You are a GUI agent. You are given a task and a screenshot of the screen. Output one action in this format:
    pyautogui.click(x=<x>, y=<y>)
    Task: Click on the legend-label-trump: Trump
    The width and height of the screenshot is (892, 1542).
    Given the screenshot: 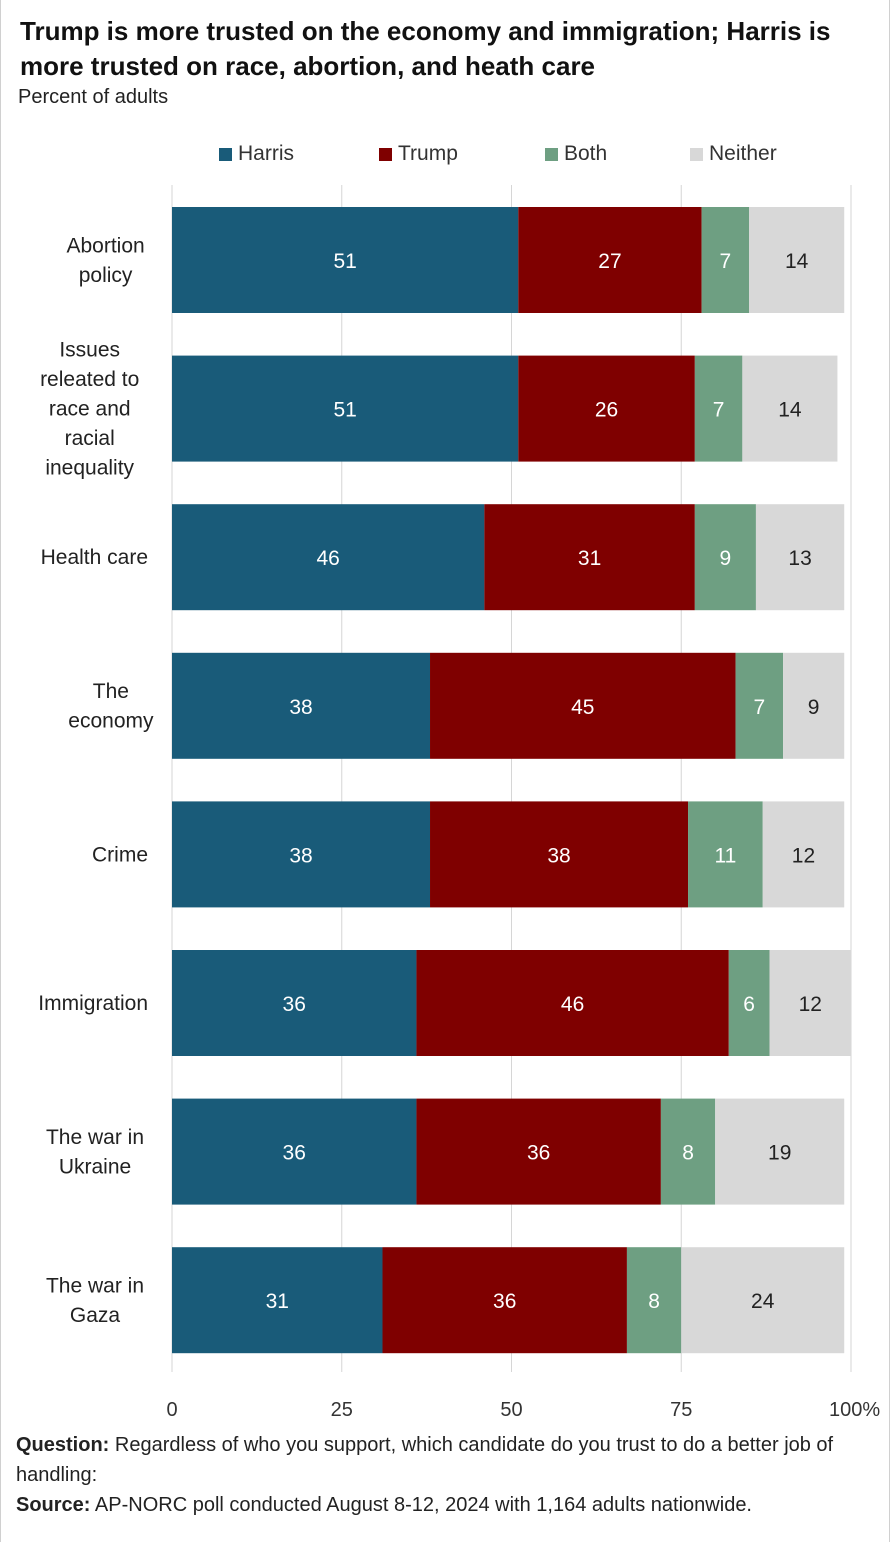 What is the action you would take?
    pyautogui.click(x=428, y=153)
    